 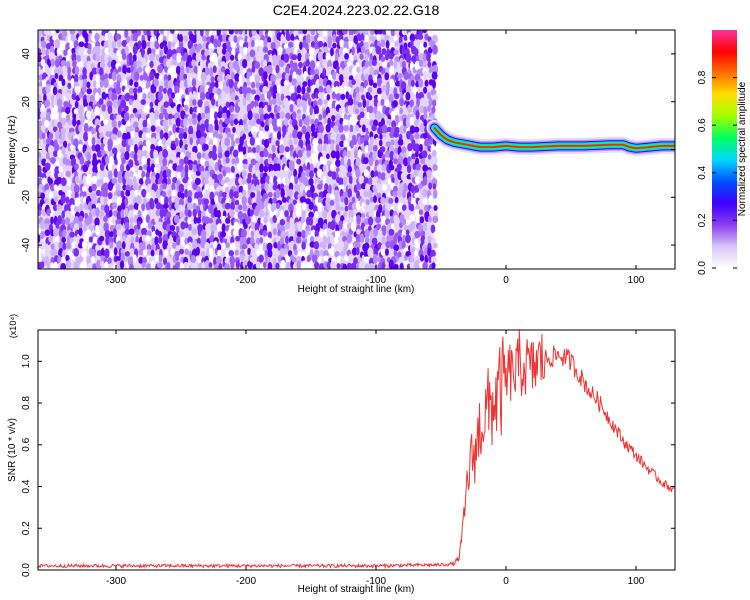 What do you see at coordinates (702, 220) in the screenshot?
I see `colorbar-tick-label: 0.2` at bounding box center [702, 220].